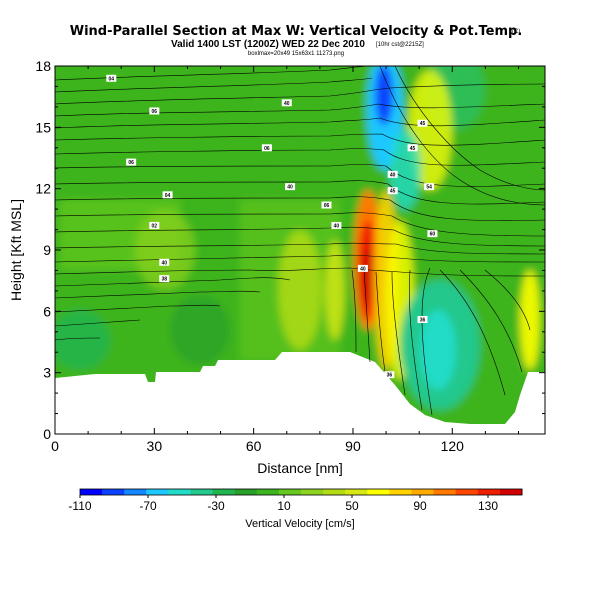 This screenshot has width=600, height=600. I want to click on colorbar-tick-label: 10, so click(284, 506).